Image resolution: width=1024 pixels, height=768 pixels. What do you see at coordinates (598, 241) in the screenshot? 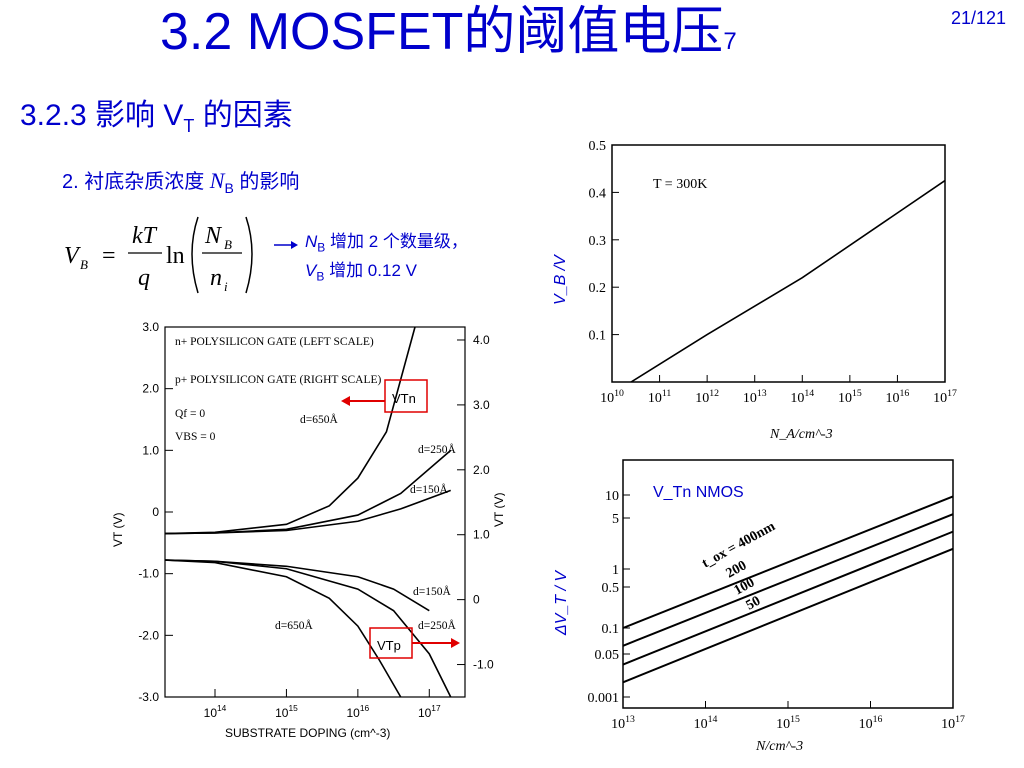
I see `chart1-ytick: 0.3` at bounding box center [598, 241].